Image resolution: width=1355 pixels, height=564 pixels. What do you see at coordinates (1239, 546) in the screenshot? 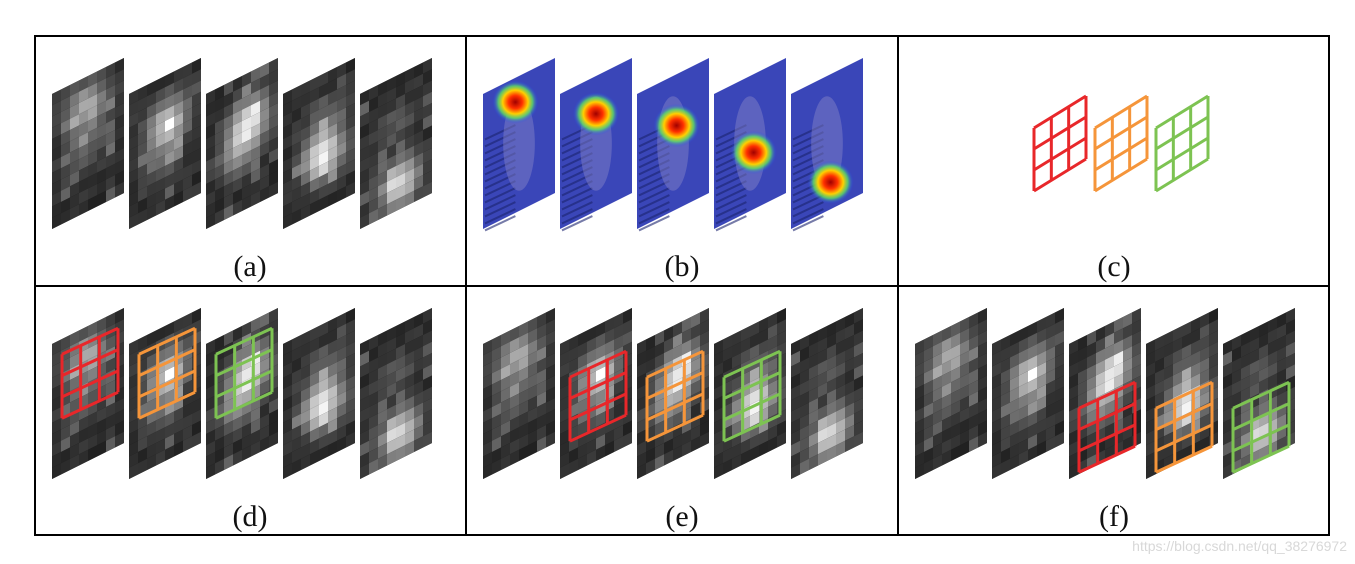
I see `watermark-text: https://blog.csdn.net/qq_38276972` at bounding box center [1239, 546].